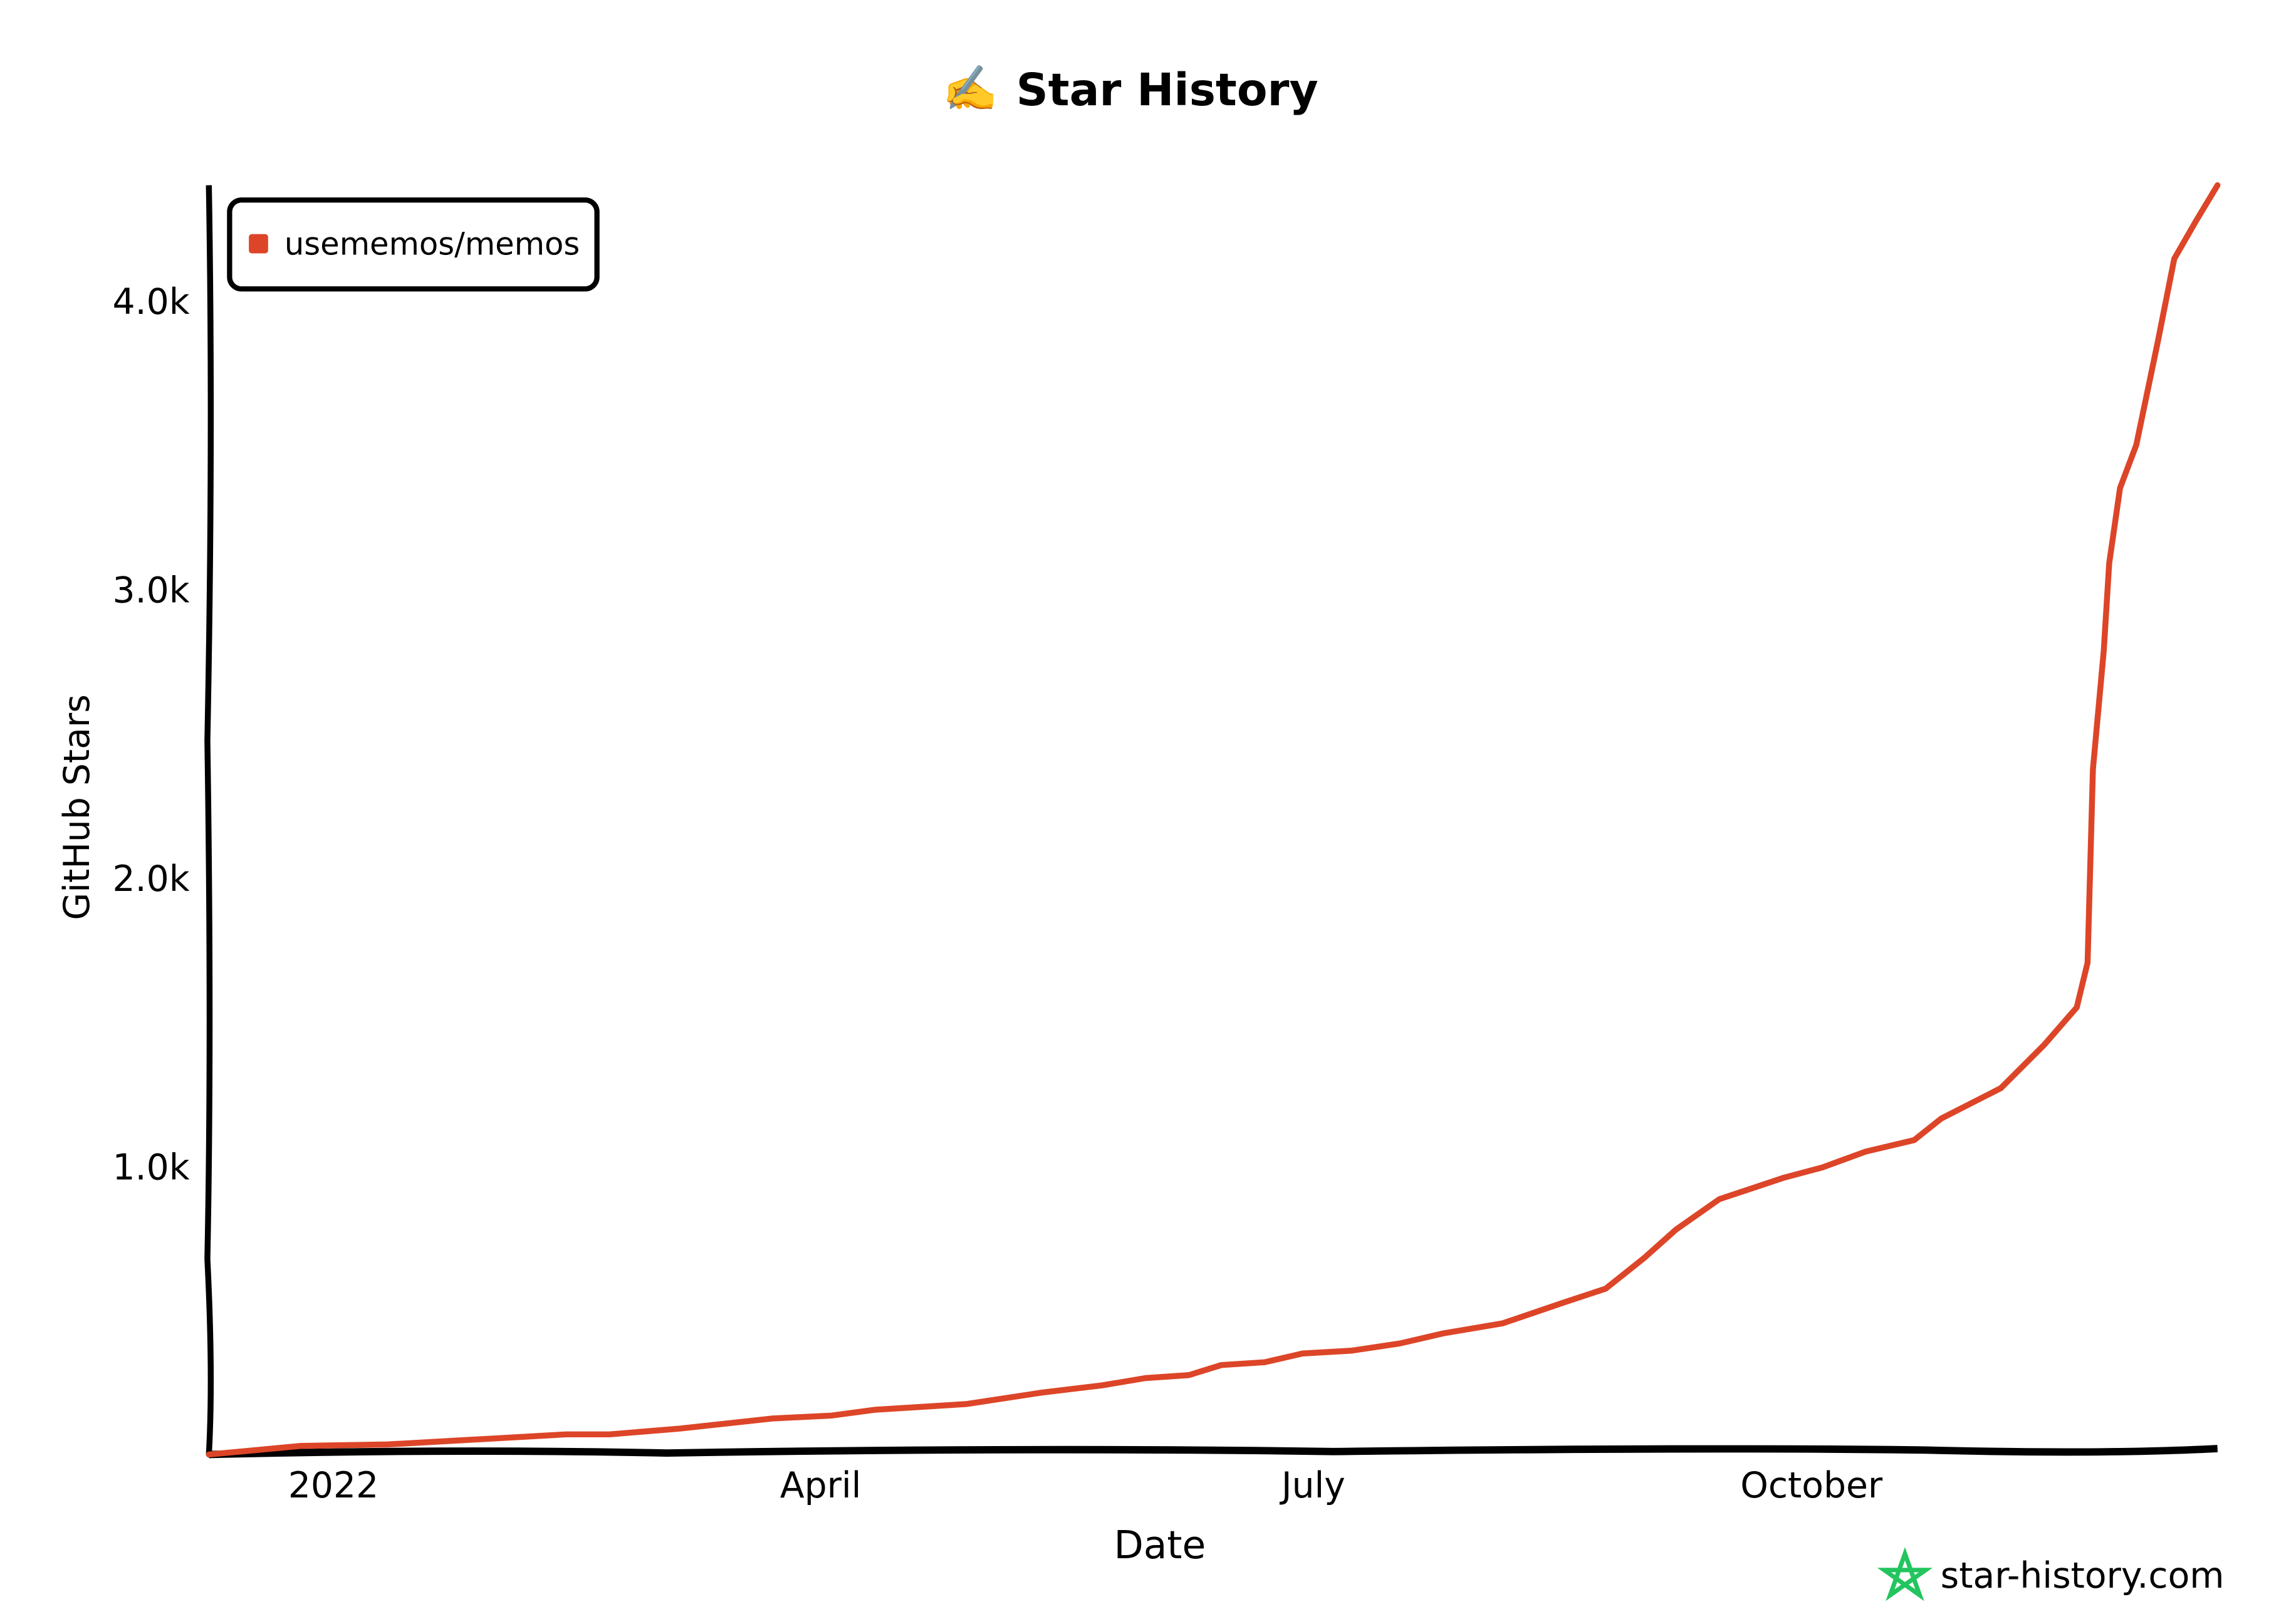 Image resolution: width=2296 pixels, height=1619 pixels. Describe the element at coordinates (970, 89) in the screenshot. I see `title-emoji: ✍️` at that location.